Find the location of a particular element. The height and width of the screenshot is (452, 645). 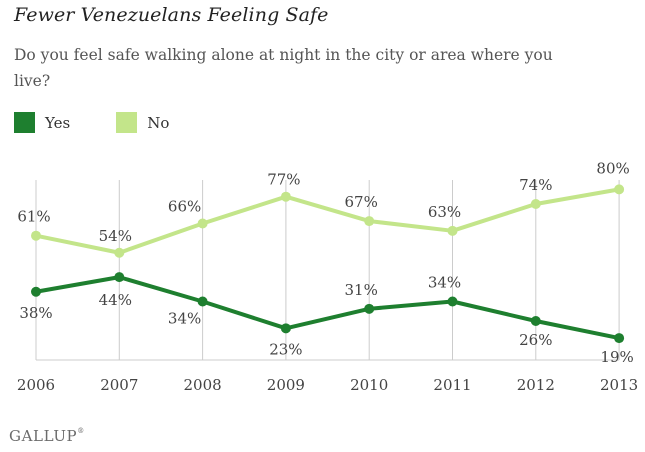

gallup-logo-text: GALLUP is located at coordinates (43, 436).